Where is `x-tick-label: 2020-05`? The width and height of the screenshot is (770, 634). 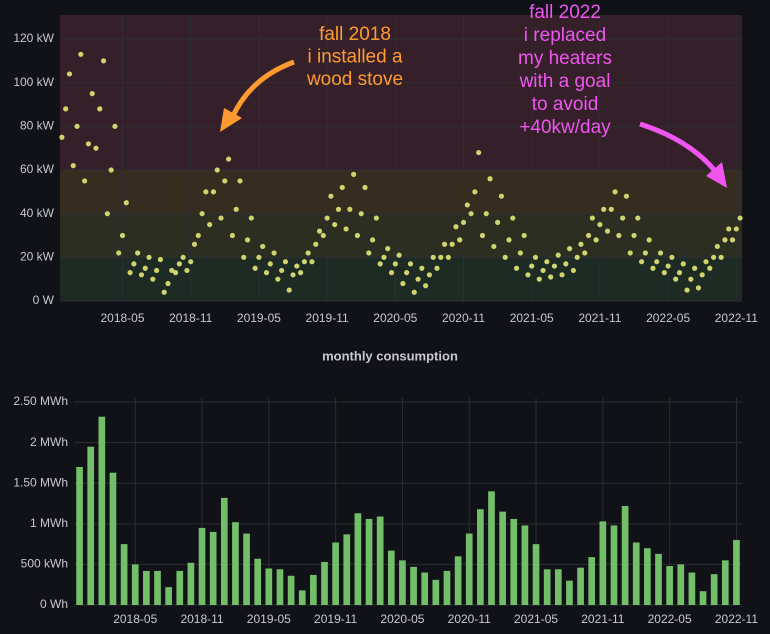 x-tick-label: 2020-05 is located at coordinates (395, 318).